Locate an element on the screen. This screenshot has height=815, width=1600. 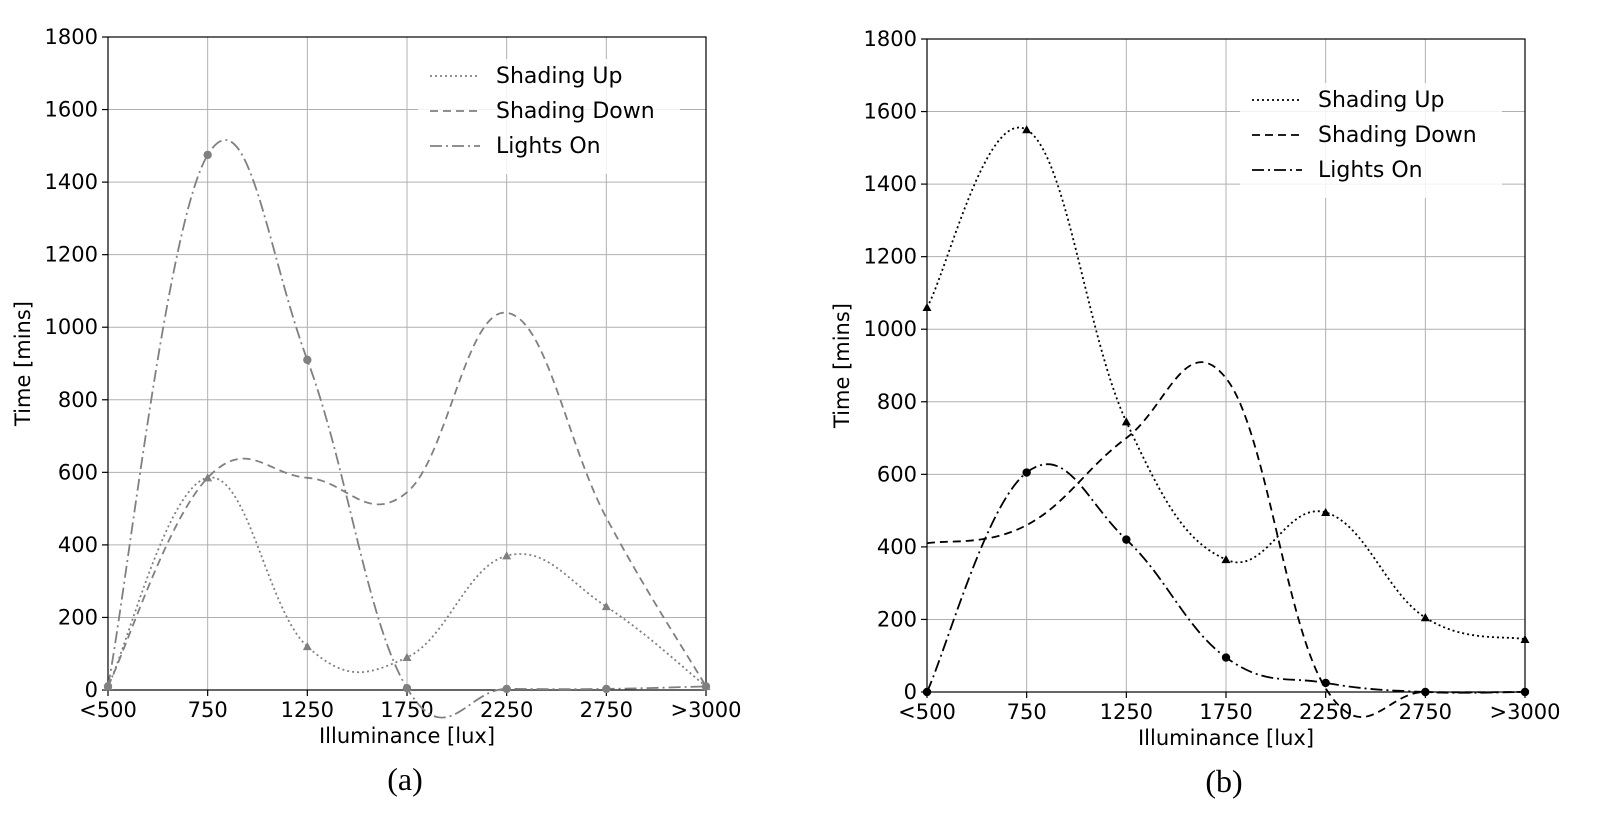
panel-label: (a) is located at coordinates (405, 779).